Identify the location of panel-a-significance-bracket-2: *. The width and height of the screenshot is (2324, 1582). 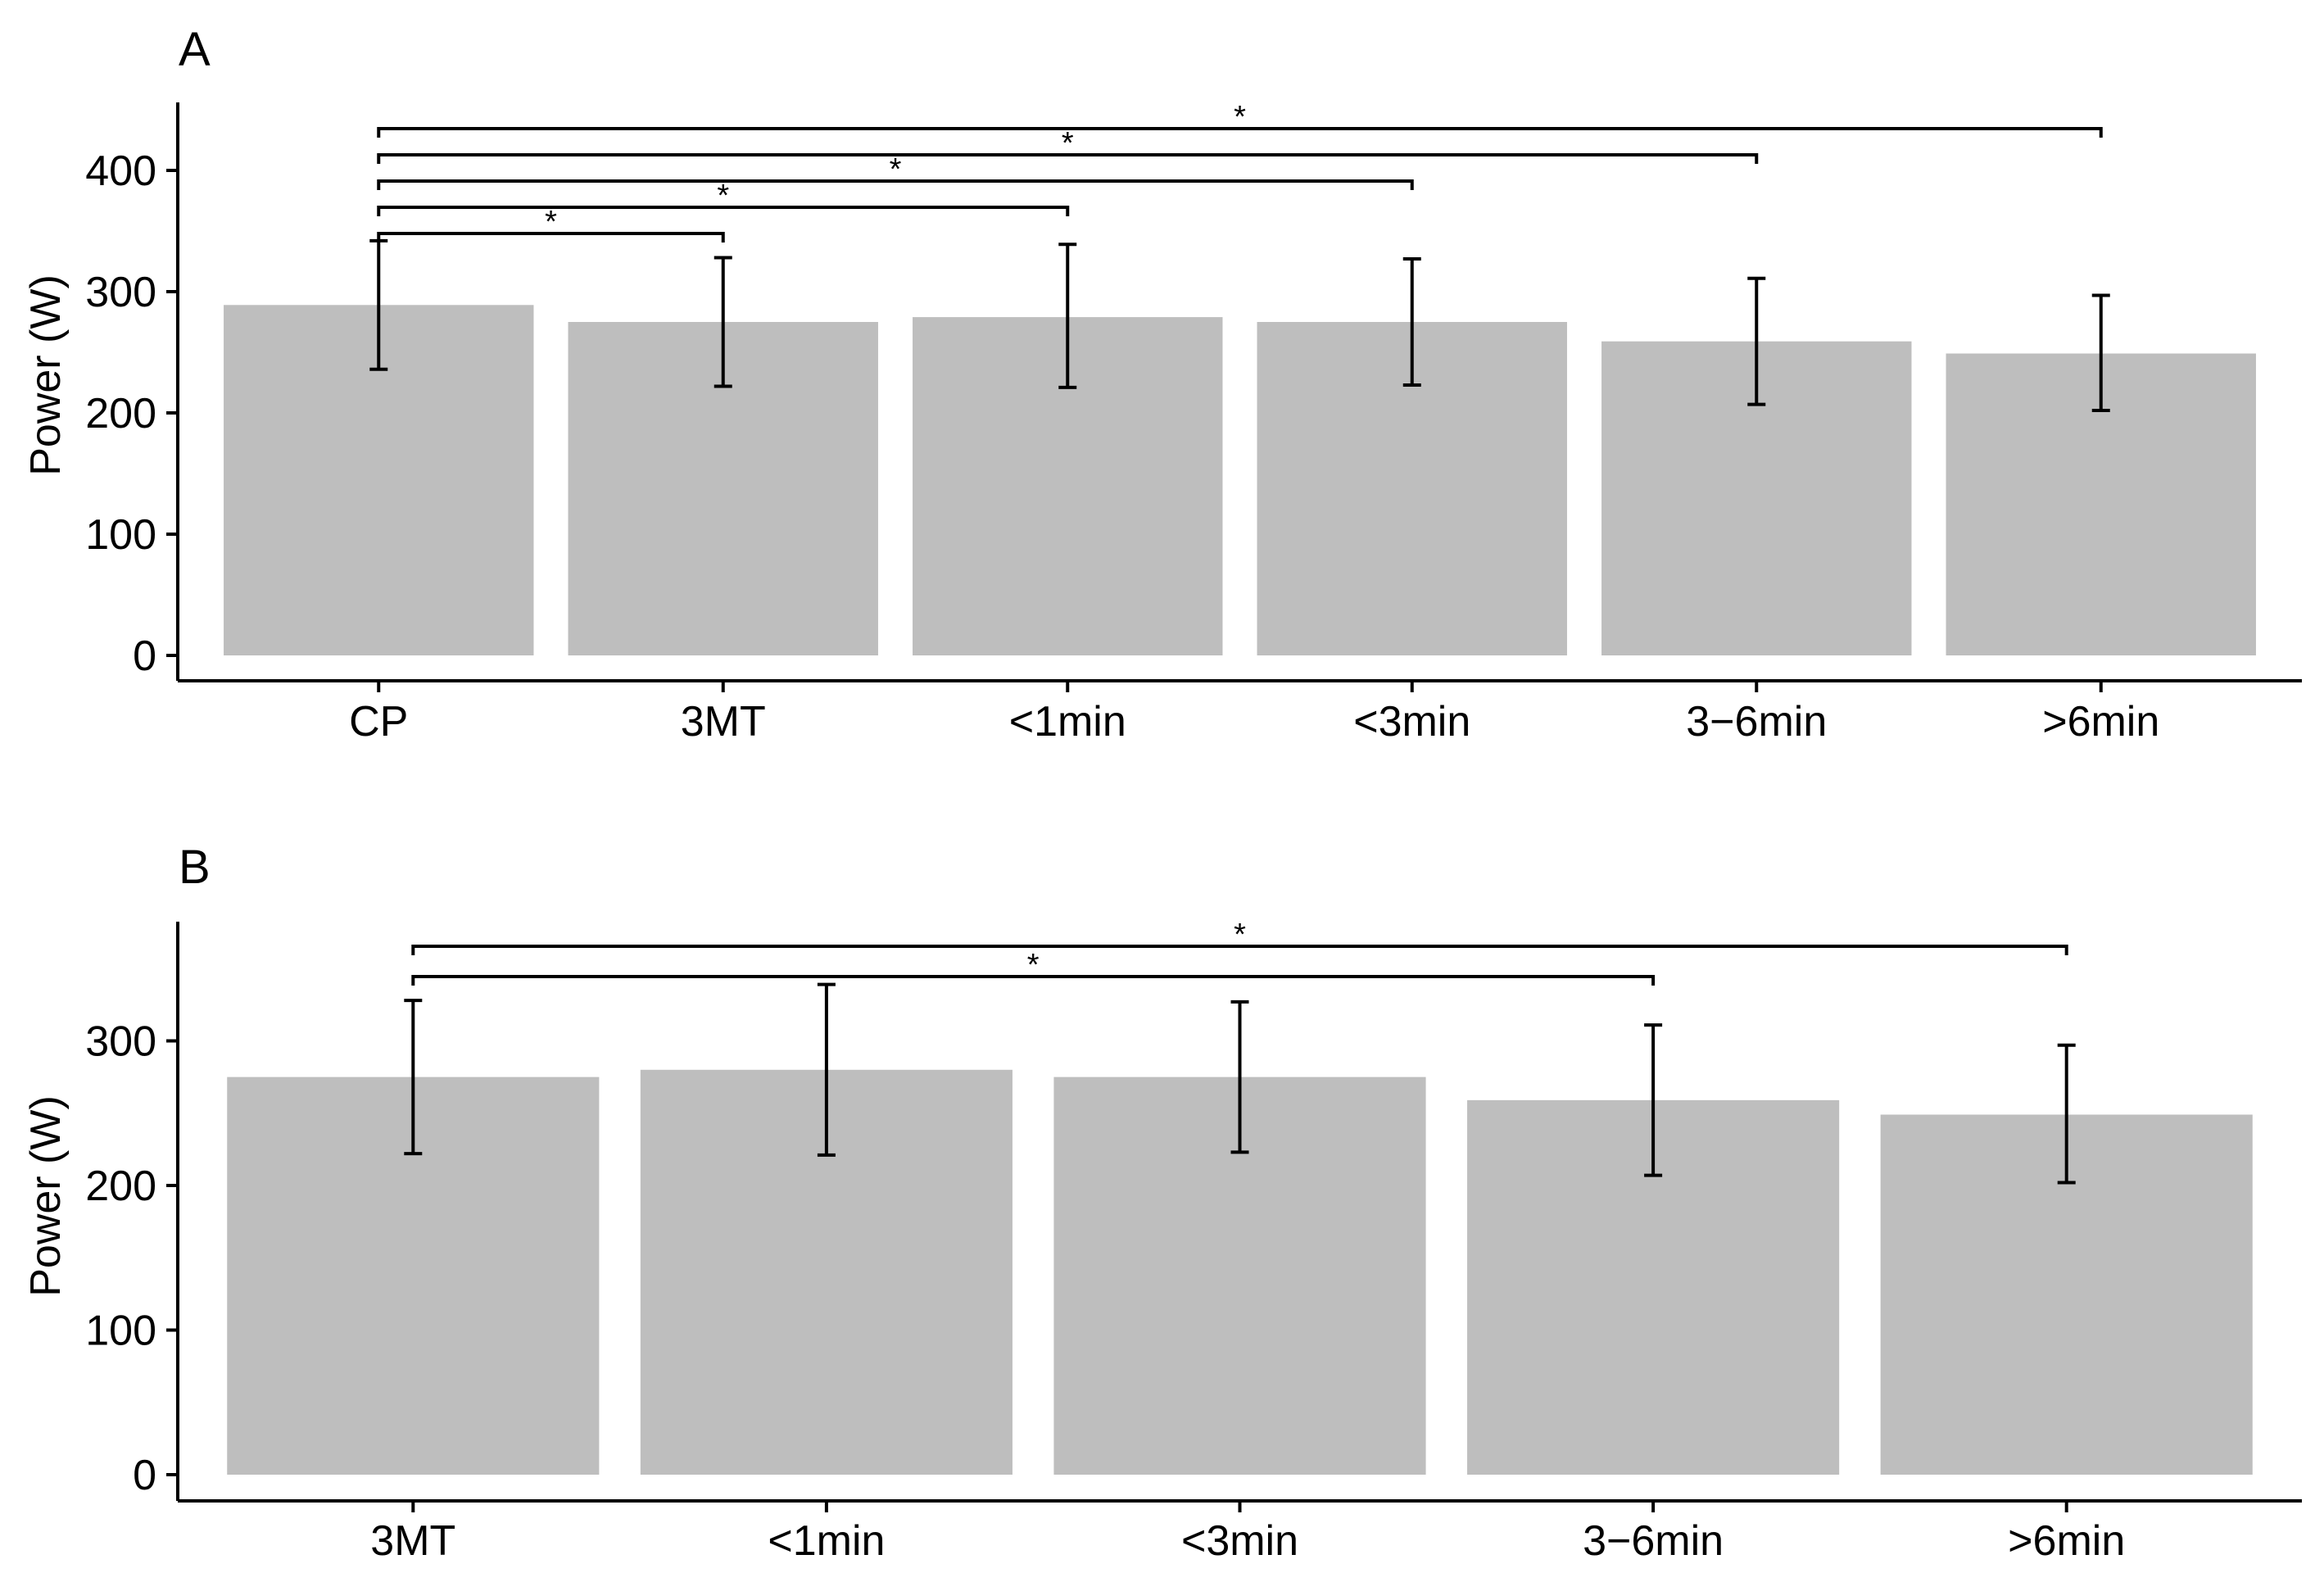
(895, 171).